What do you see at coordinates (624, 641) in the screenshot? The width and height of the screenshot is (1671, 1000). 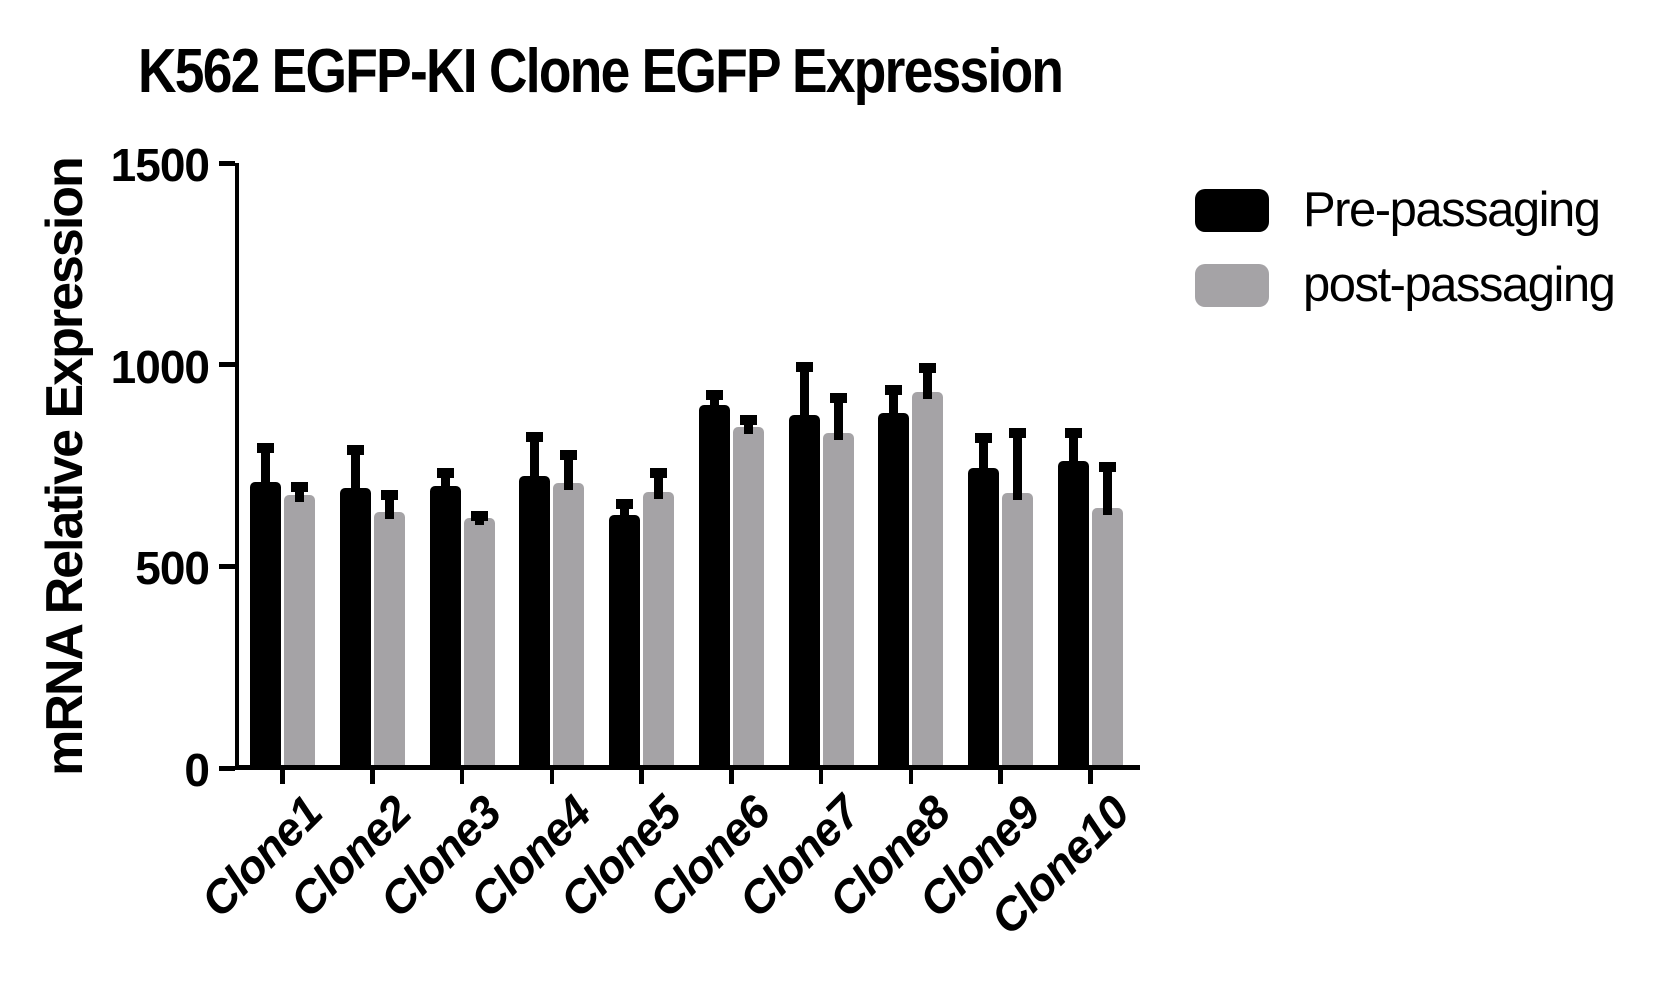 I see `bar-pre-clone5` at bounding box center [624, 641].